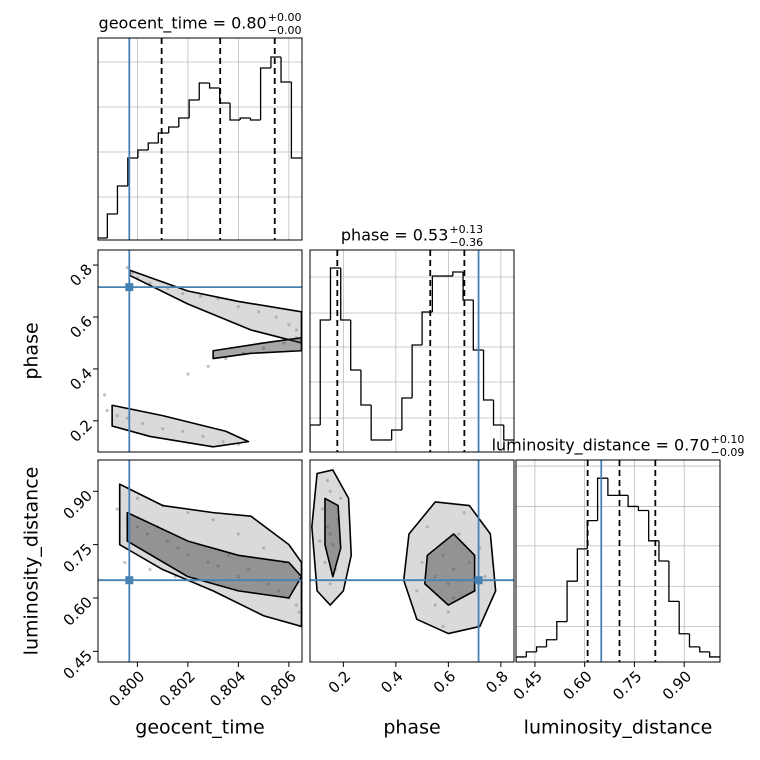 The image size is (760, 760). Describe the element at coordinates (32, 350) in the screenshot. I see `y-axis-label: phase` at that location.